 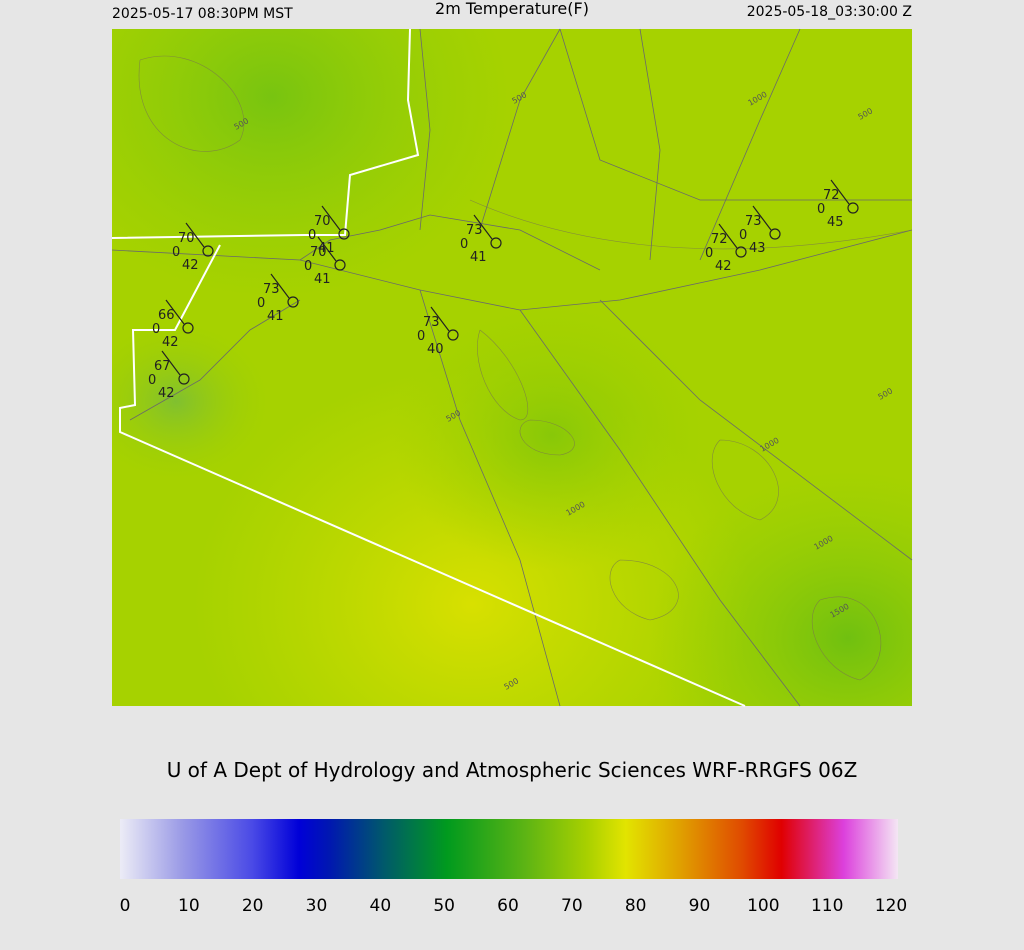 What do you see at coordinates (253, 906) in the screenshot?
I see `colorbar-tick-label: 20` at bounding box center [253, 906].